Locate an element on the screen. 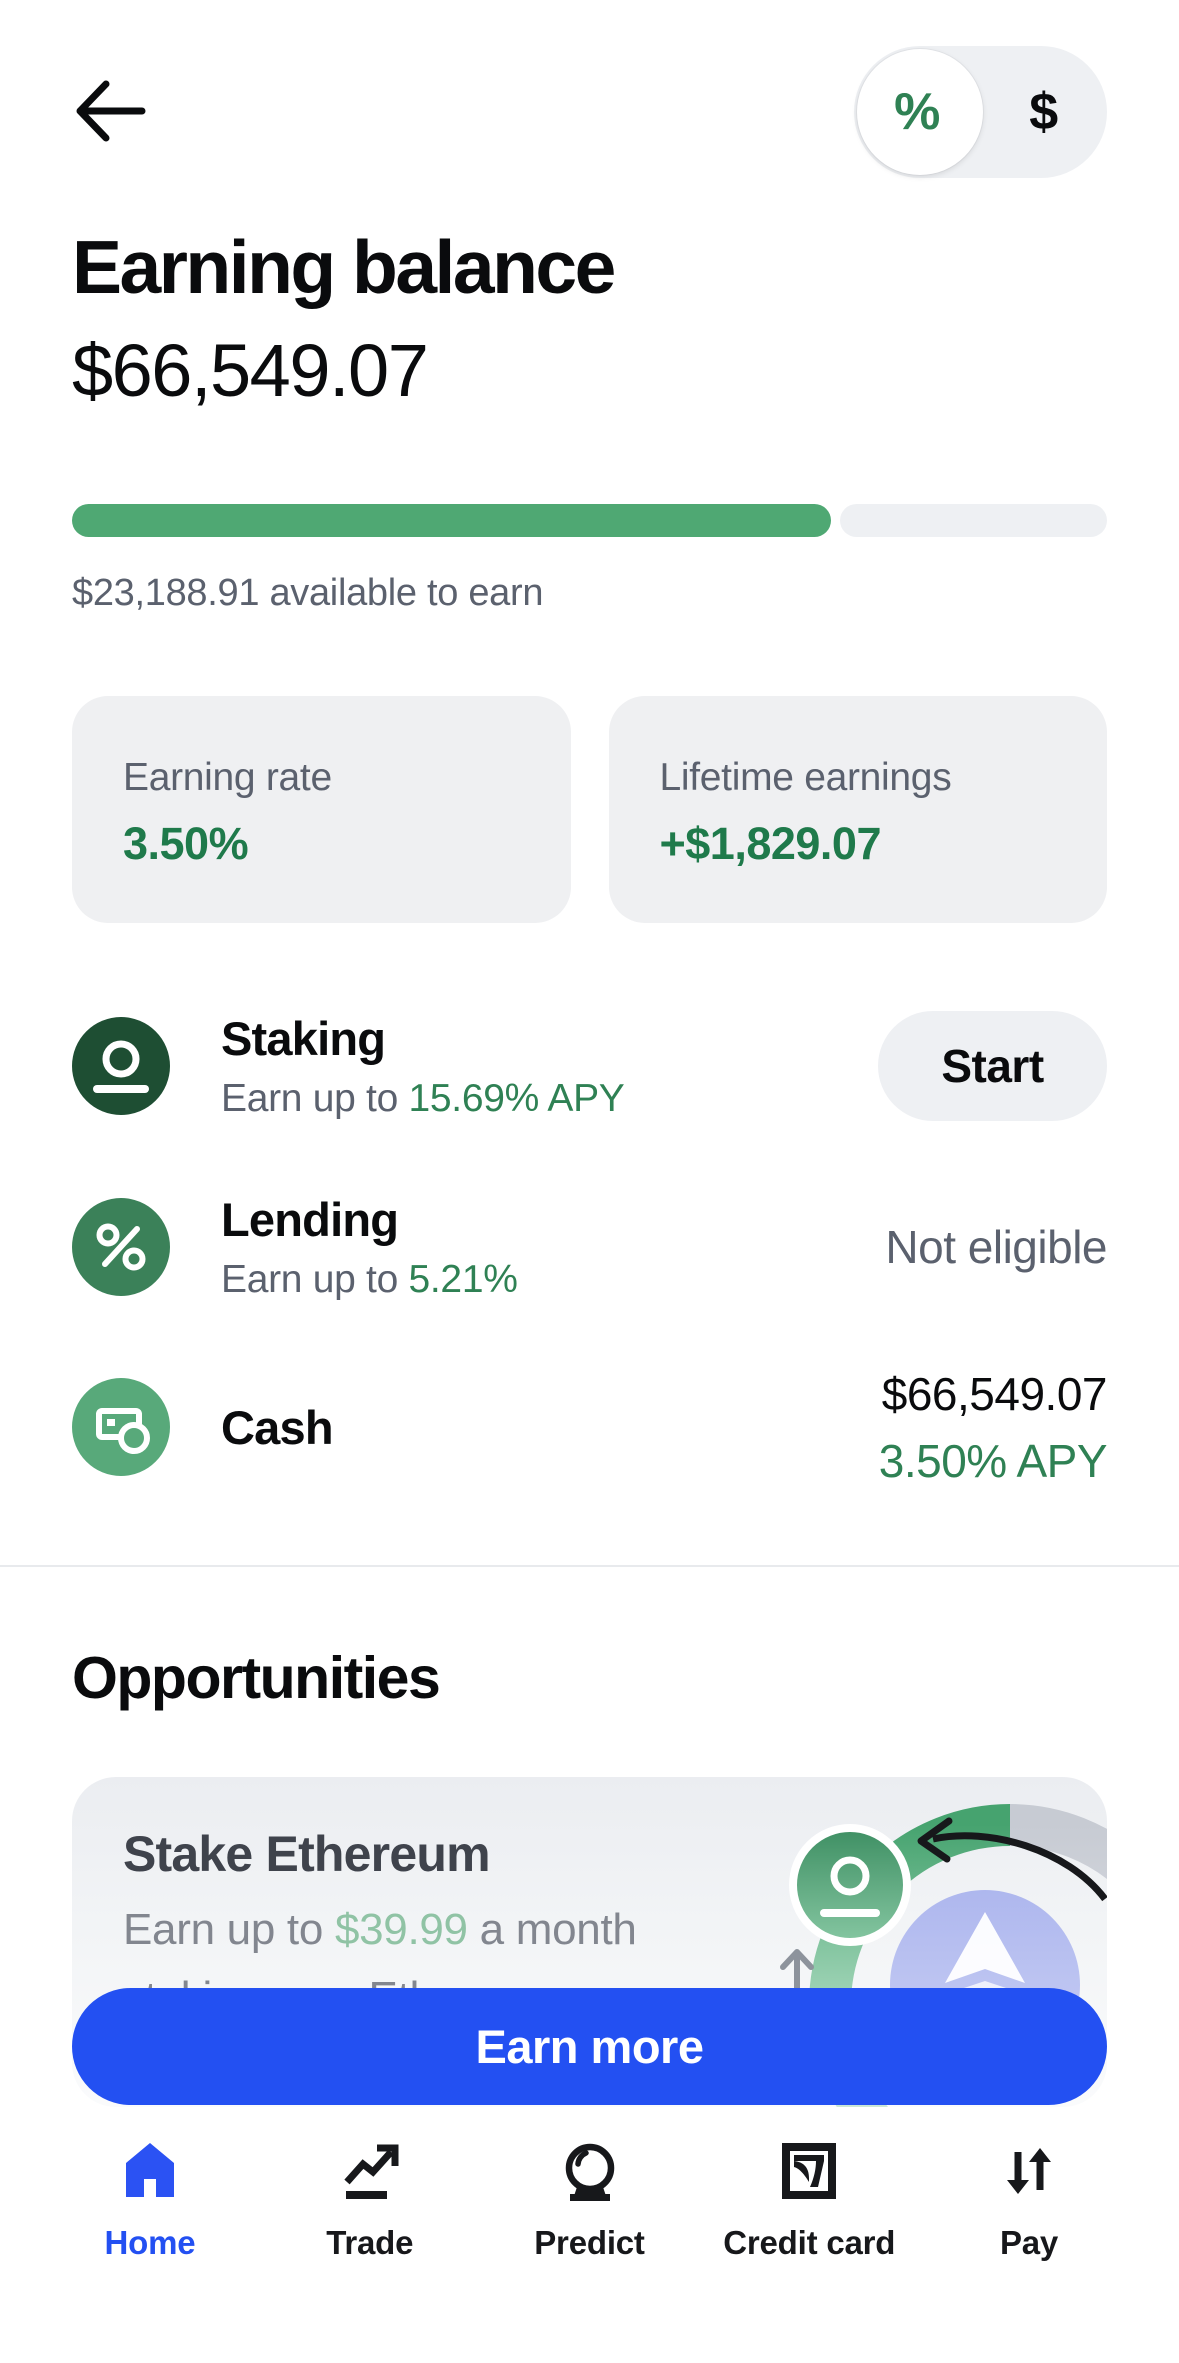  display-mode-toggle: % $ is located at coordinates (980, 112).